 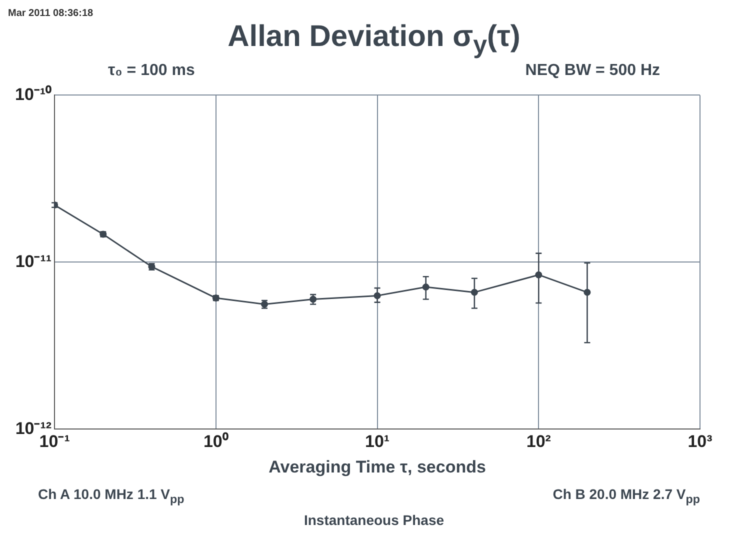 I want to click on text: τ₀ = 100 ms, so click(x=151, y=71).